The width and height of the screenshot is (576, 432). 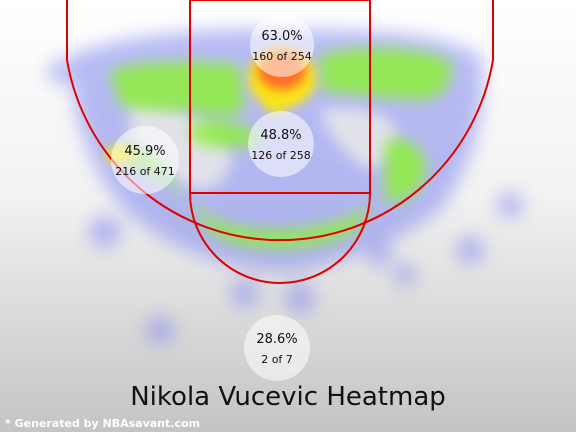 What do you see at coordinates (280, 135) in the screenshot?
I see `zone-percentage: 48.8%` at bounding box center [280, 135].